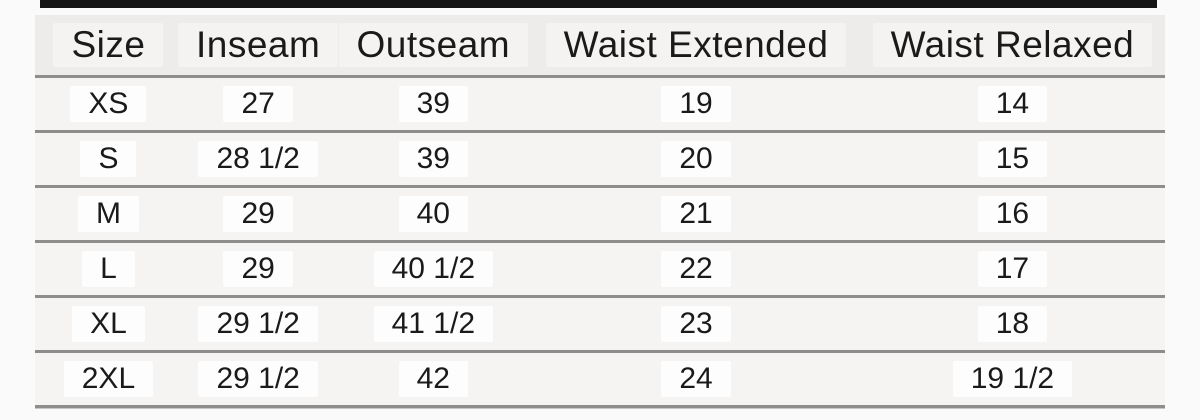 The height and width of the screenshot is (420, 1200). Describe the element at coordinates (433, 379) in the screenshot. I see `cell-outseam: 42` at that location.